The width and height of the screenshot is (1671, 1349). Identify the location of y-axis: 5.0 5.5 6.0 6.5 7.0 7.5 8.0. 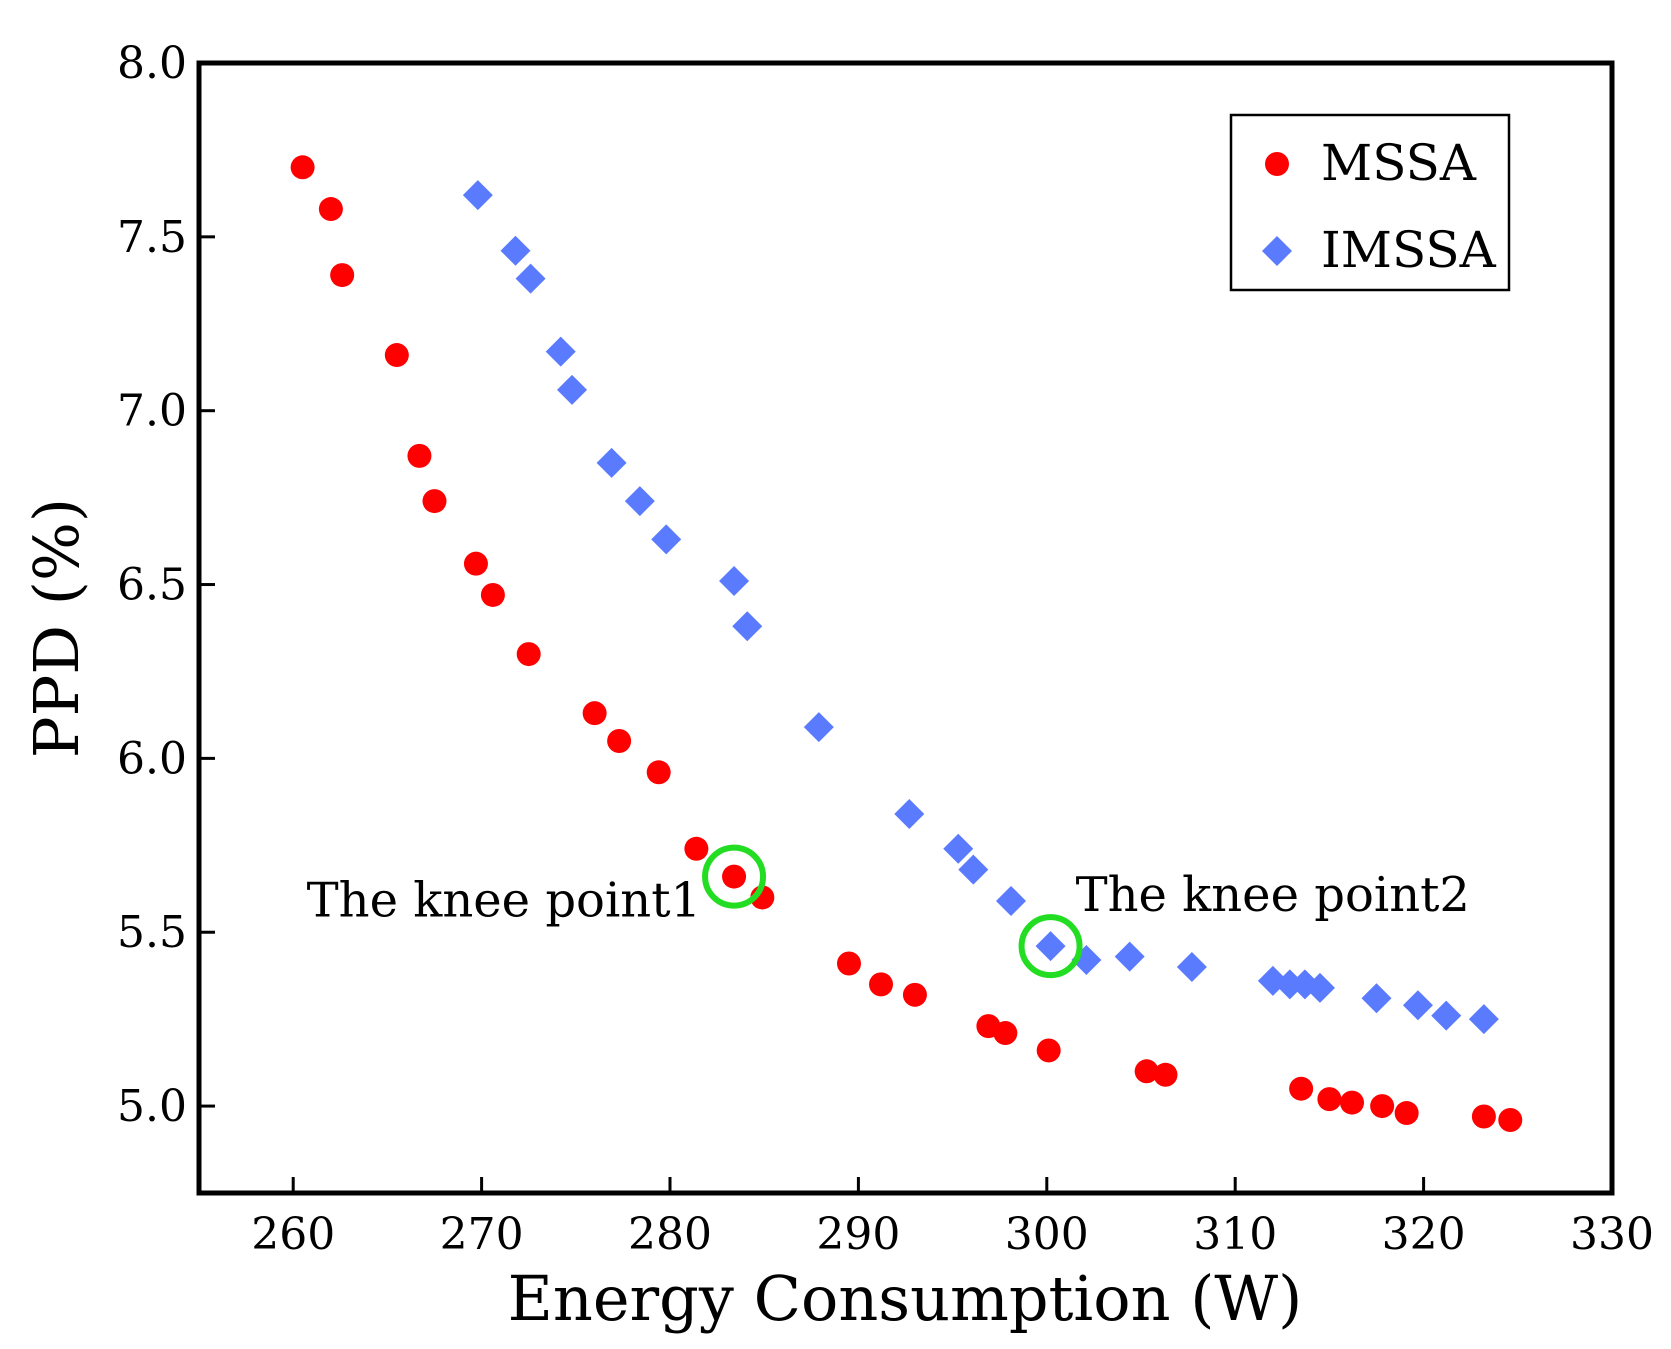
(166, 585).